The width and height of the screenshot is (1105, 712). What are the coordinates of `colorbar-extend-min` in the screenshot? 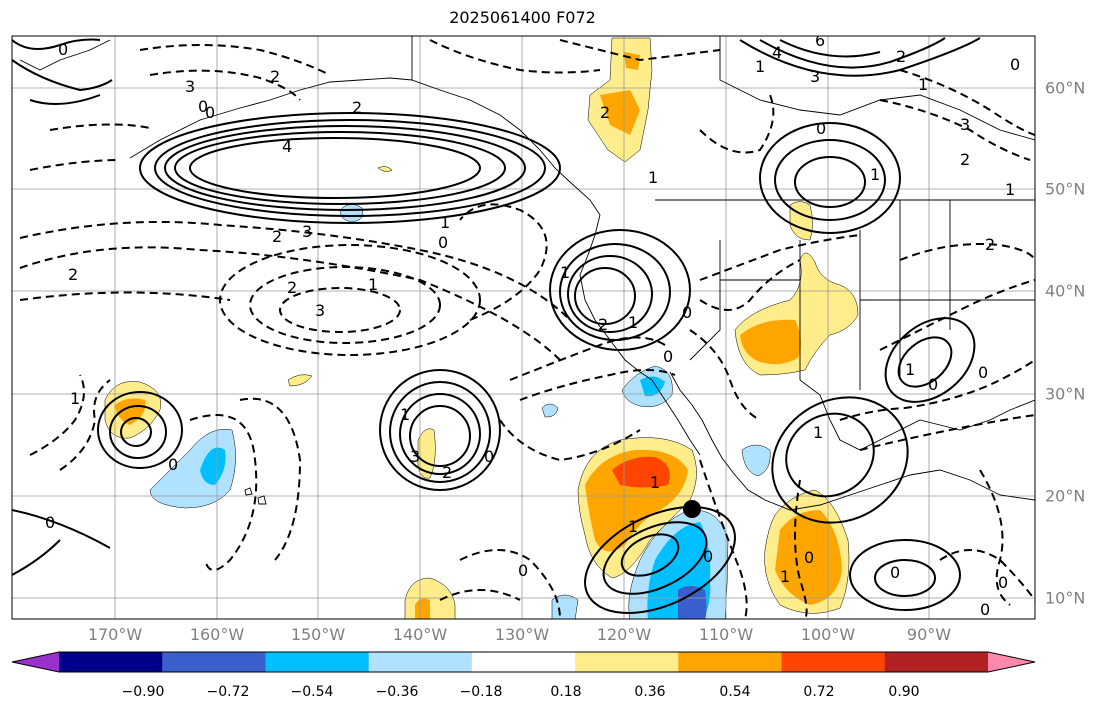 It's located at (35, 662).